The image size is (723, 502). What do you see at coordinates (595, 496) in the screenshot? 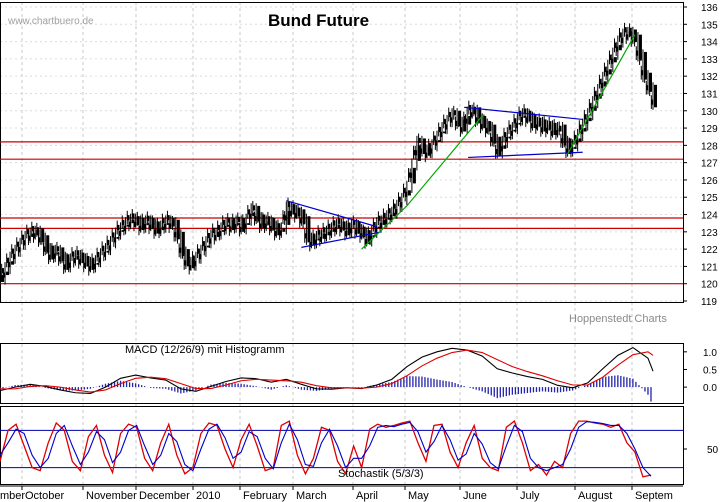
I see `x-axis-month-label: August` at bounding box center [595, 496].